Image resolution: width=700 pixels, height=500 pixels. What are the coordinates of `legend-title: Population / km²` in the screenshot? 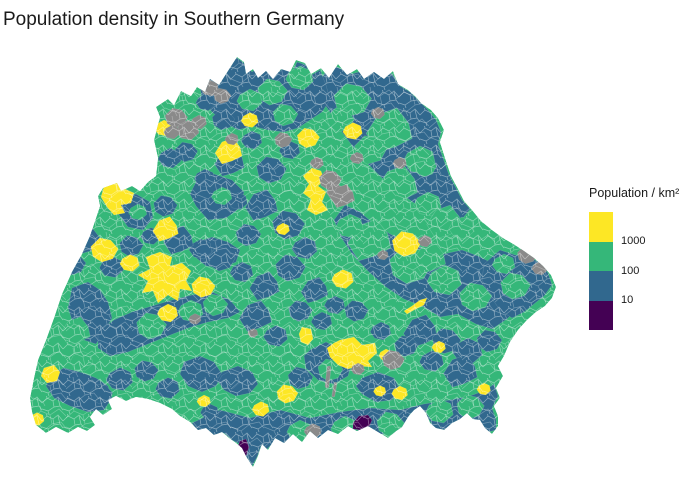 It's located at (634, 193).